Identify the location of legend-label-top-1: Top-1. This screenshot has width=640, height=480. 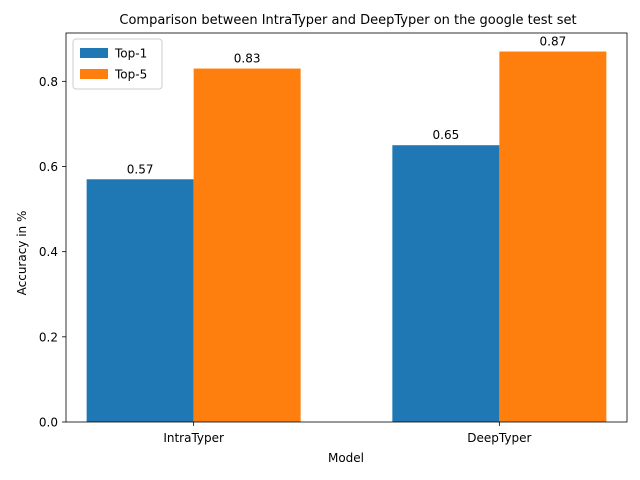
(130, 54).